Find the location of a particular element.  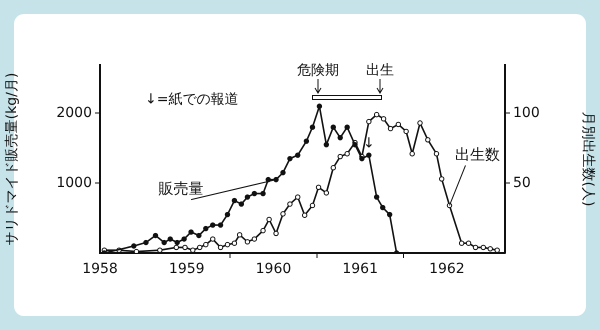

series-label: 販売量 is located at coordinates (181, 189).